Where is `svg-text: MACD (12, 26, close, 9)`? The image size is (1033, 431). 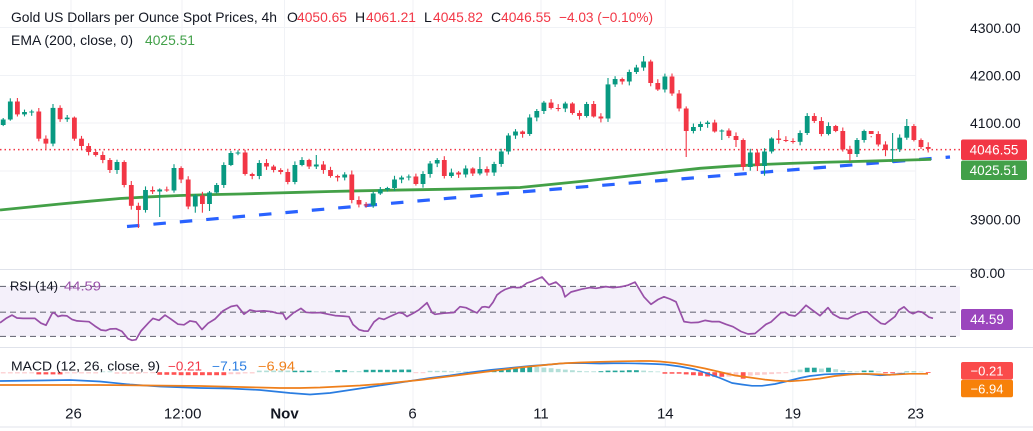
svg-text: MACD (12, 26, close, 9) is located at coordinates (85, 367).